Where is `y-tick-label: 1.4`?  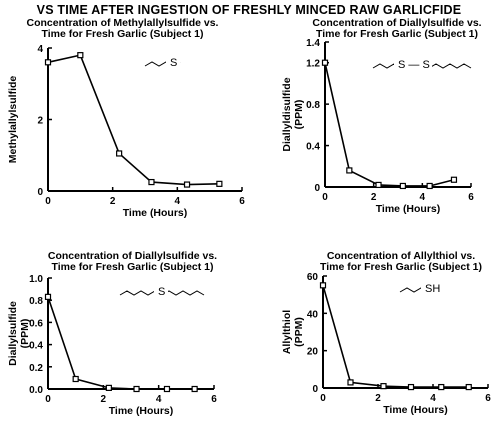
y-tick-label: 1.4 is located at coordinates (313, 43).